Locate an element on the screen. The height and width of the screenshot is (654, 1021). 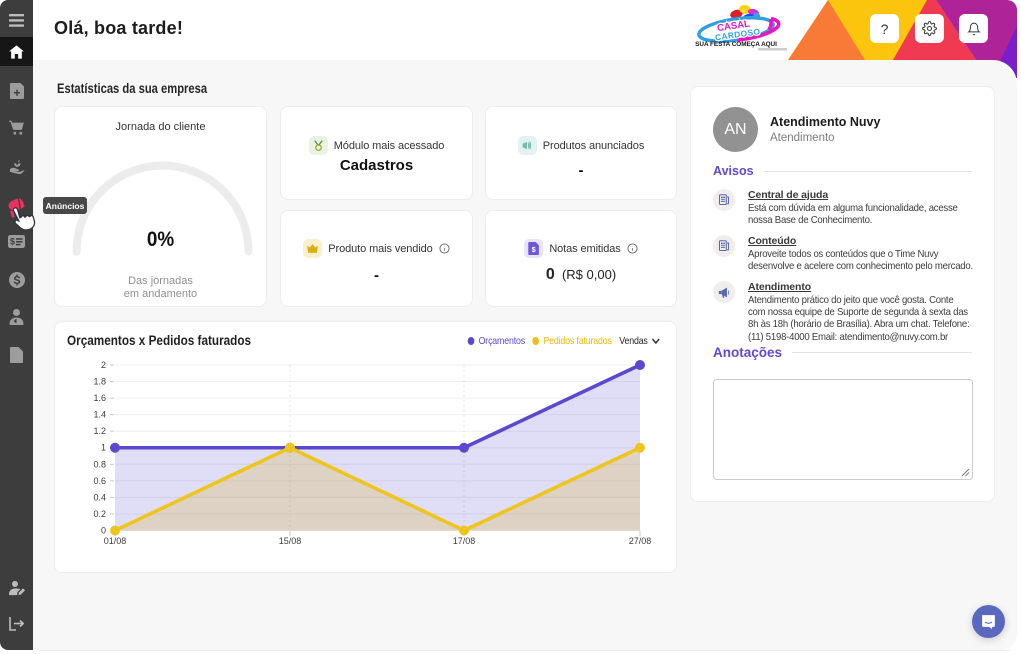
svg-text: 27/08 is located at coordinates (640, 541).